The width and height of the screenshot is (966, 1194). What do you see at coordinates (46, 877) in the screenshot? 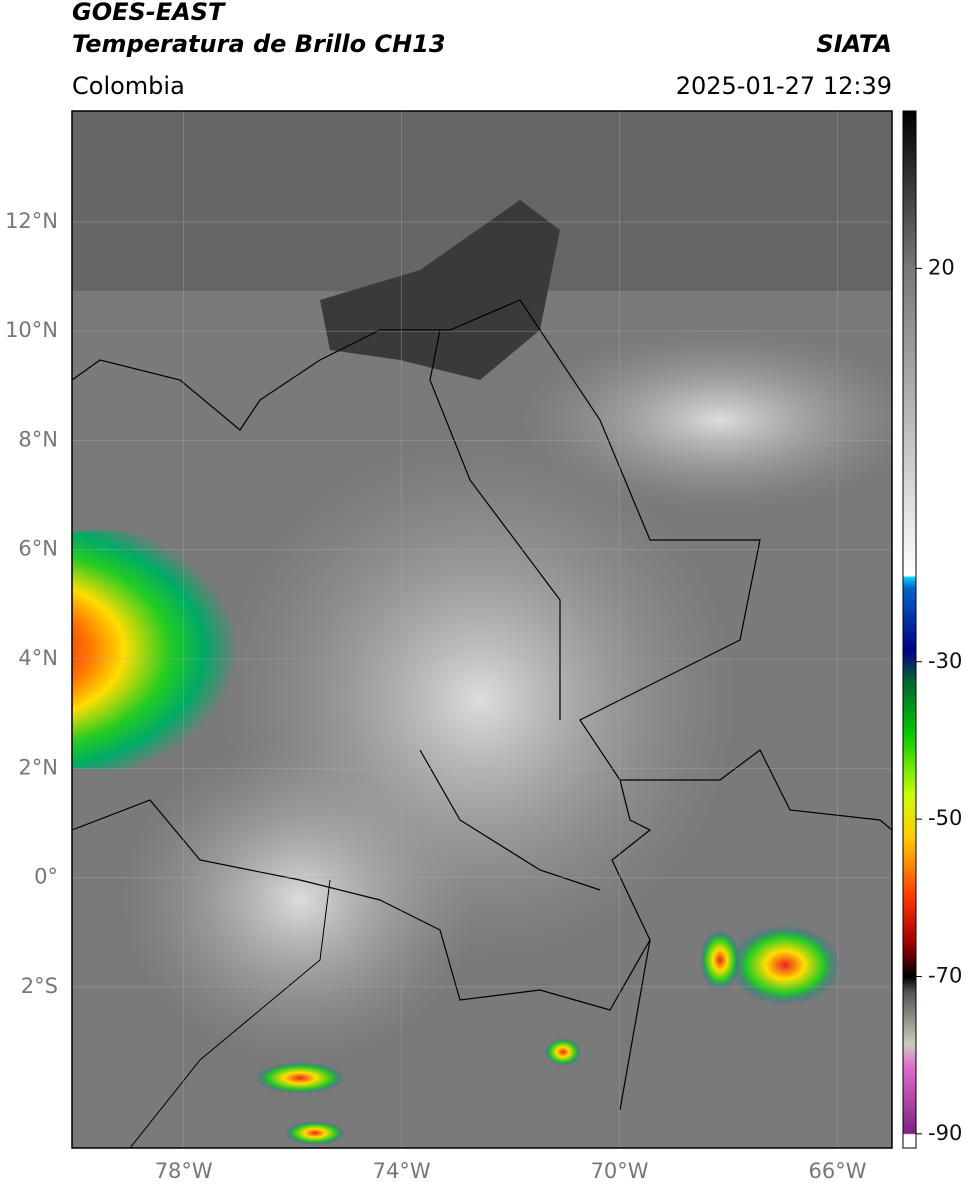
I see `y-tick-label: 0°` at bounding box center [46, 877].